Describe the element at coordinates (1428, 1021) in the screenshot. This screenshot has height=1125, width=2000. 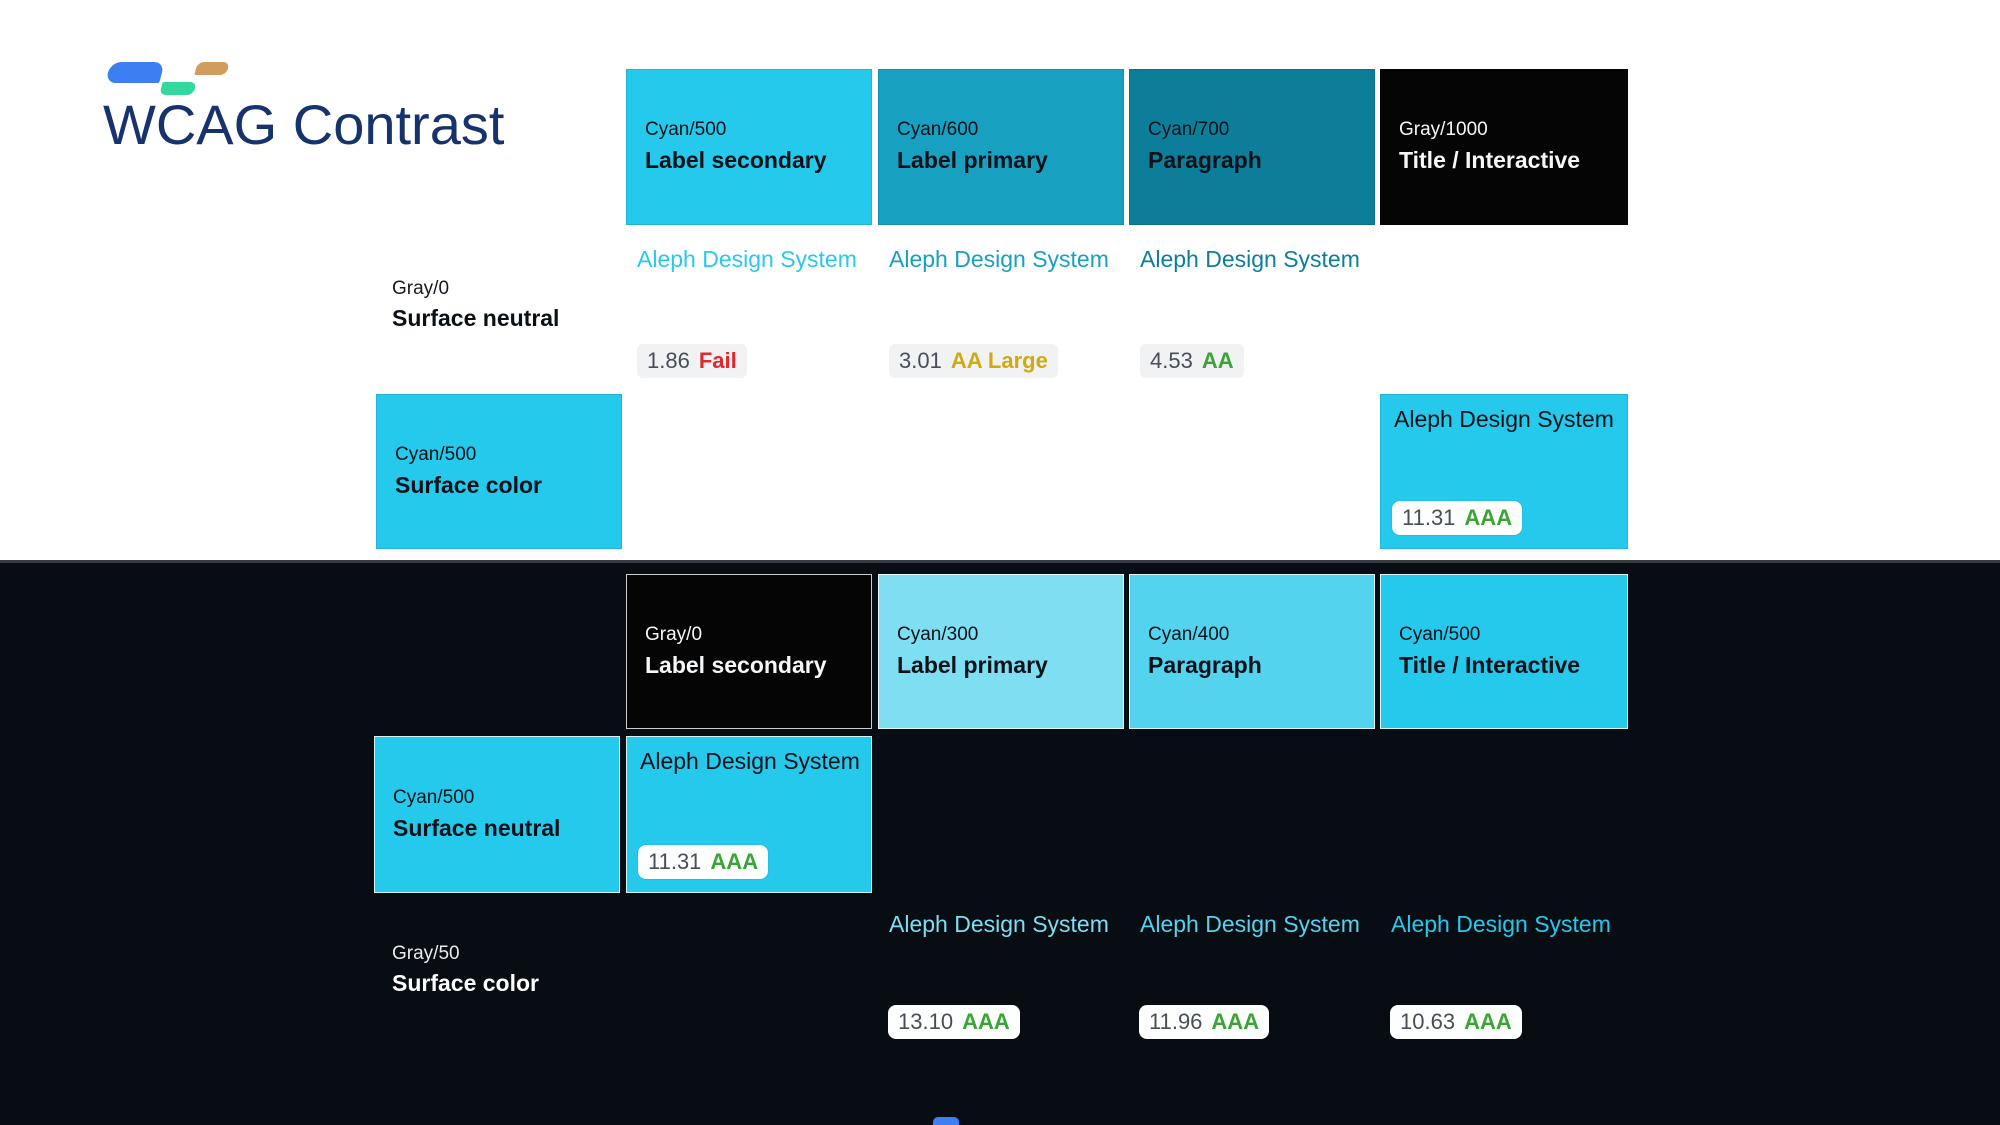
I see `contrast-ratio: 10.63` at that location.